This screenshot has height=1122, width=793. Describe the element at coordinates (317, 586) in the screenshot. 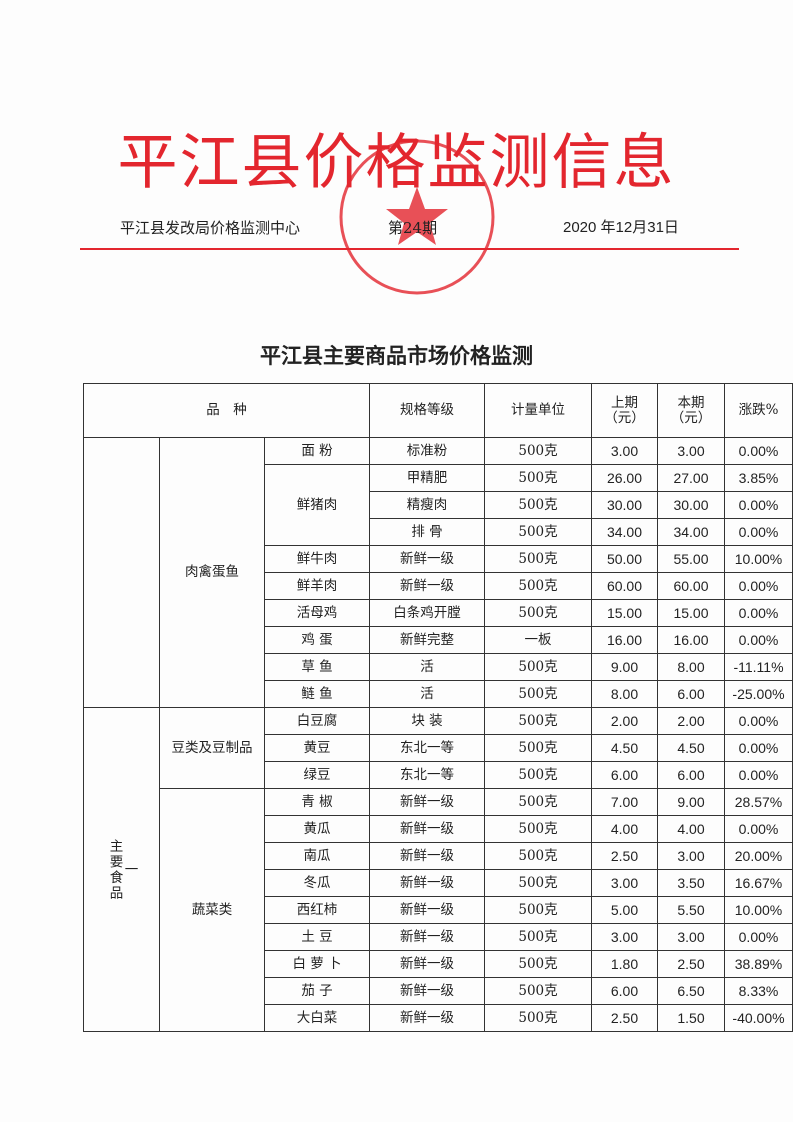

I see `item-cell: 鲜羊肉` at that location.